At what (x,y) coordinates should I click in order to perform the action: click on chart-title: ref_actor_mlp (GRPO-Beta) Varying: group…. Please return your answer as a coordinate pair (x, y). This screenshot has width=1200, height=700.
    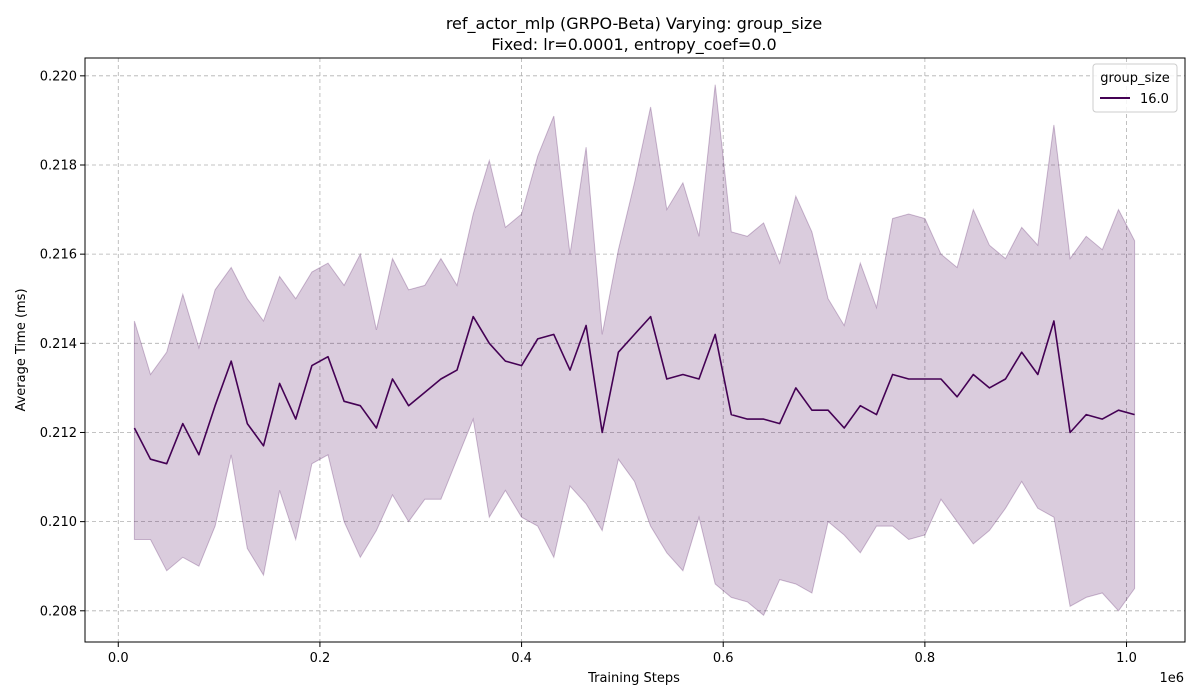
    Looking at the image, I should click on (634, 24).